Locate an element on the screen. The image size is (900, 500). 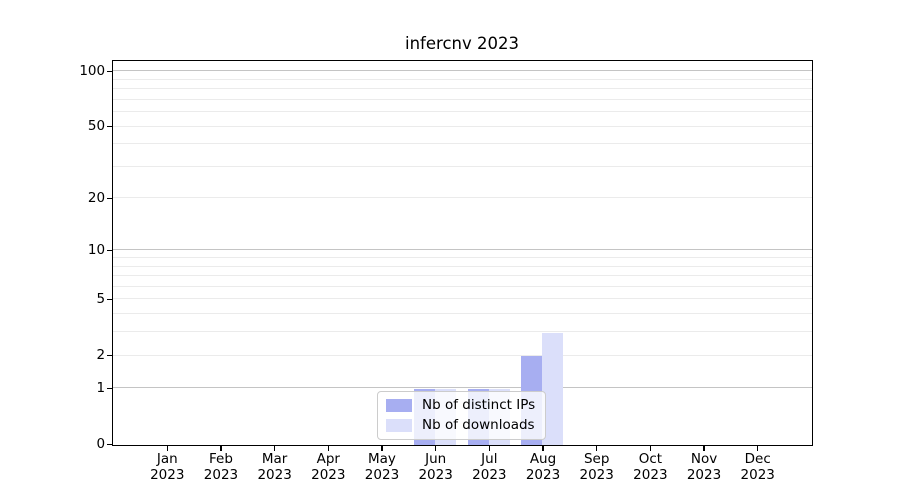
x-tick-label: Nov 2023 is located at coordinates (704, 467).